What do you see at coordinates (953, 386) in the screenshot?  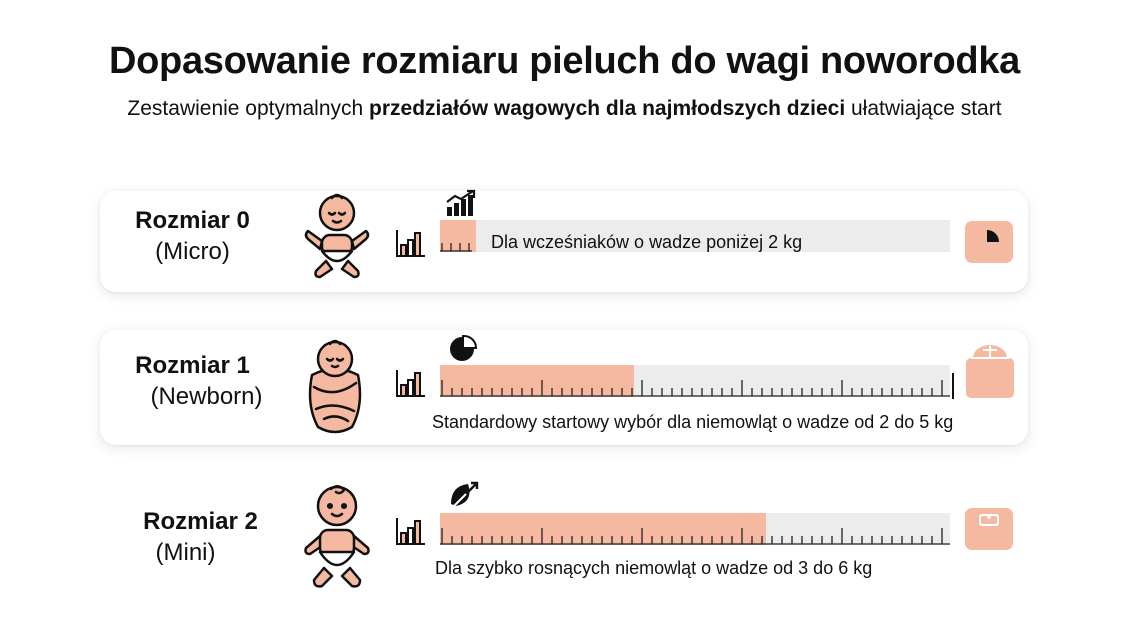 I see `scale-end-mark` at bounding box center [953, 386].